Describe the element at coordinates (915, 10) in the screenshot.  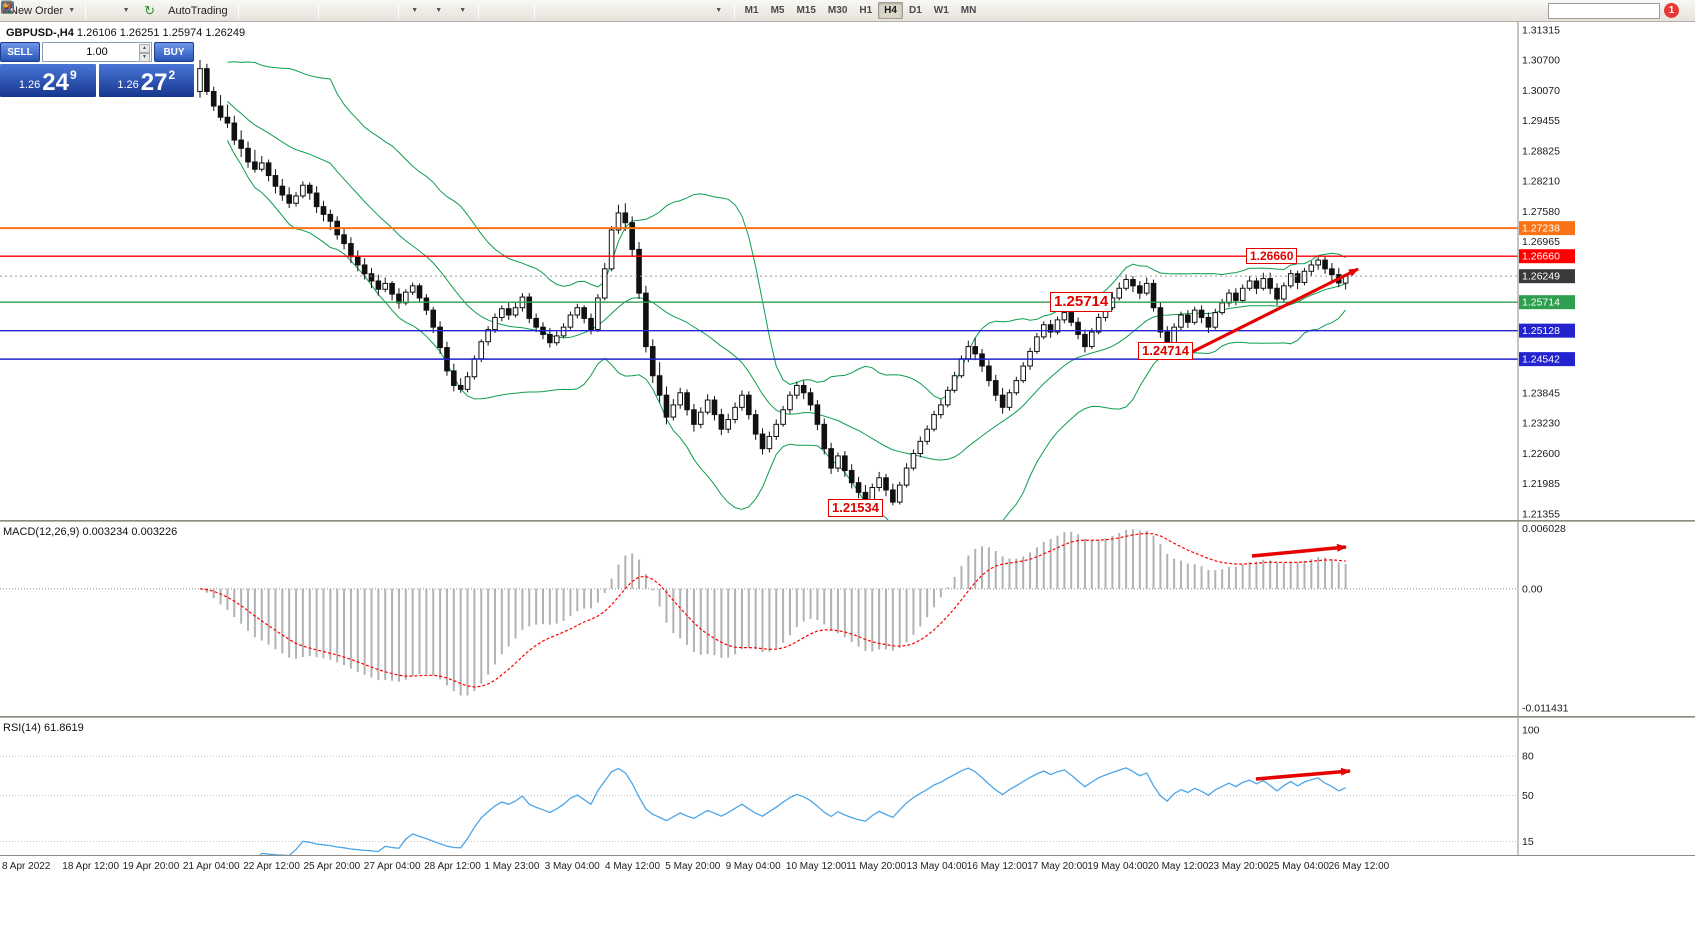
I see `timeframe-d1-button: D1` at that location.